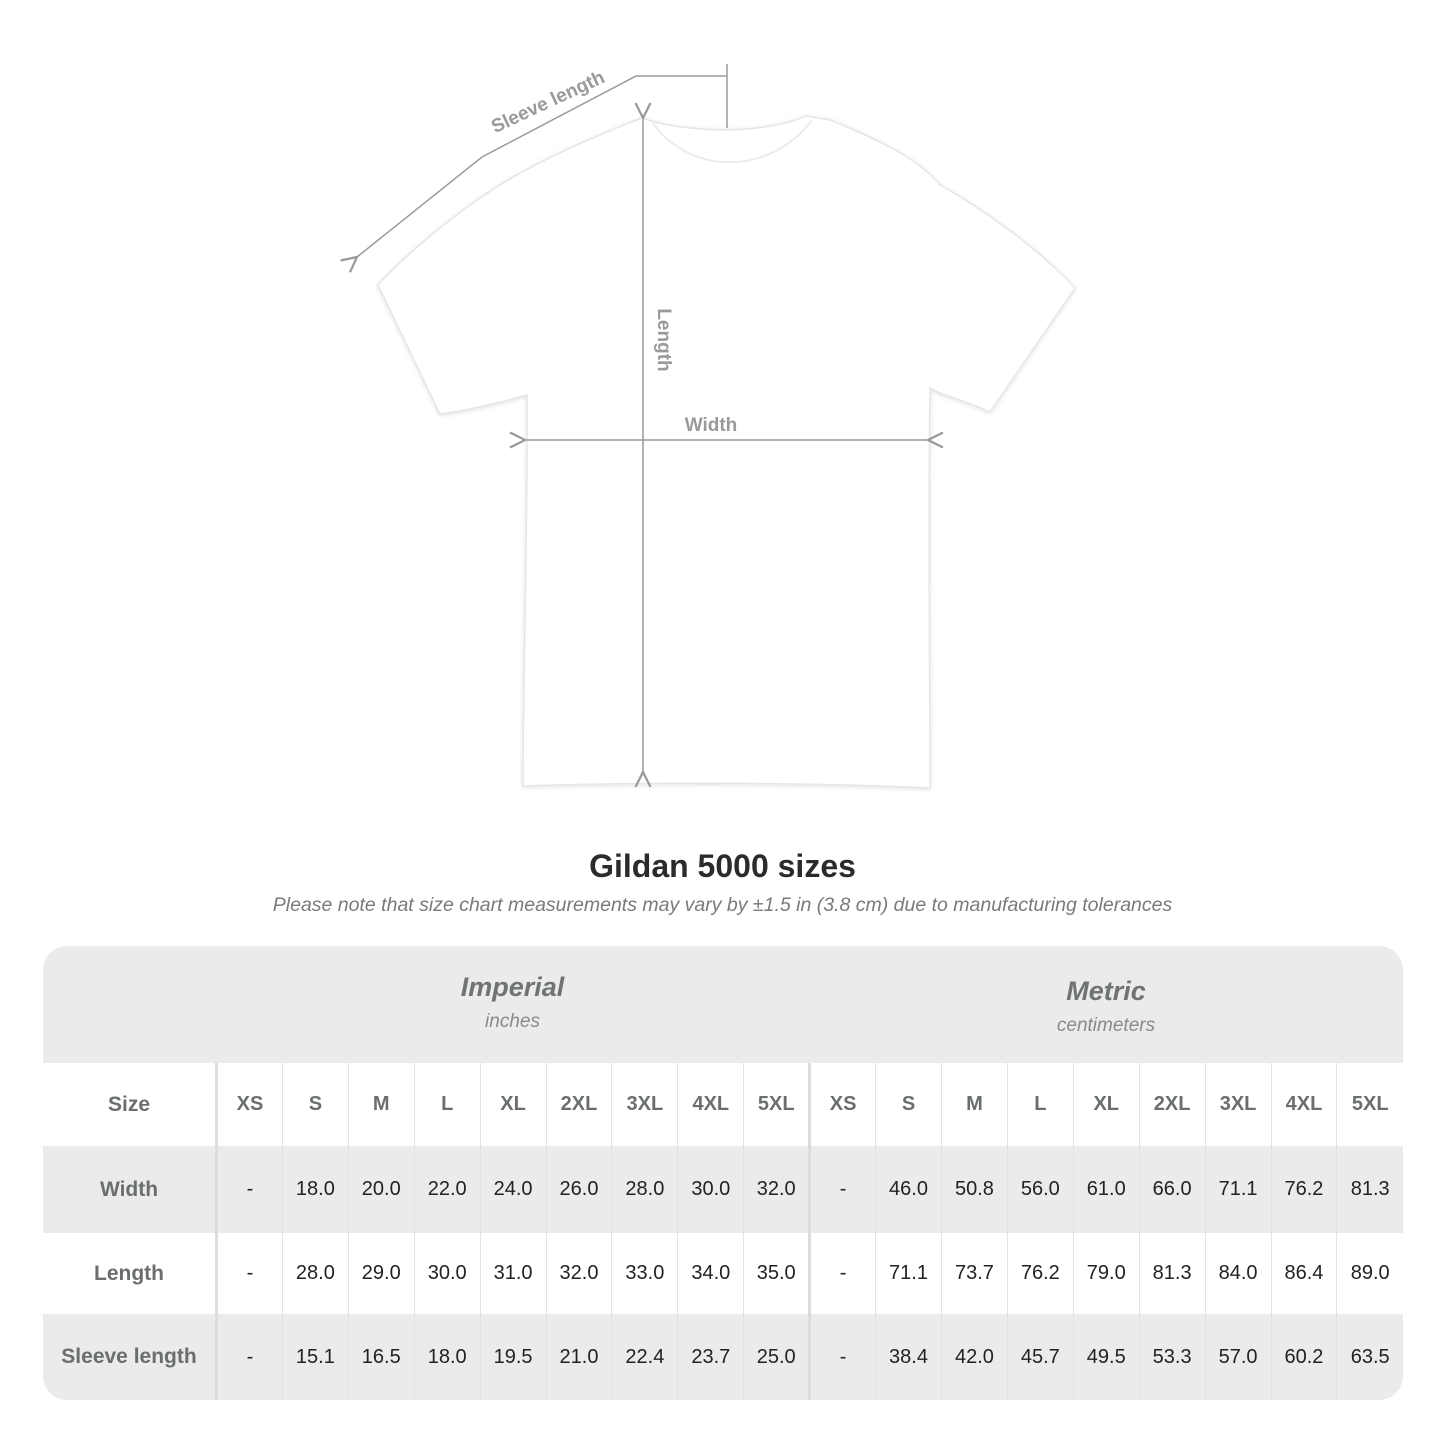  What do you see at coordinates (1369, 1273) in the screenshot?
I see `metric-value: 89.0` at bounding box center [1369, 1273].